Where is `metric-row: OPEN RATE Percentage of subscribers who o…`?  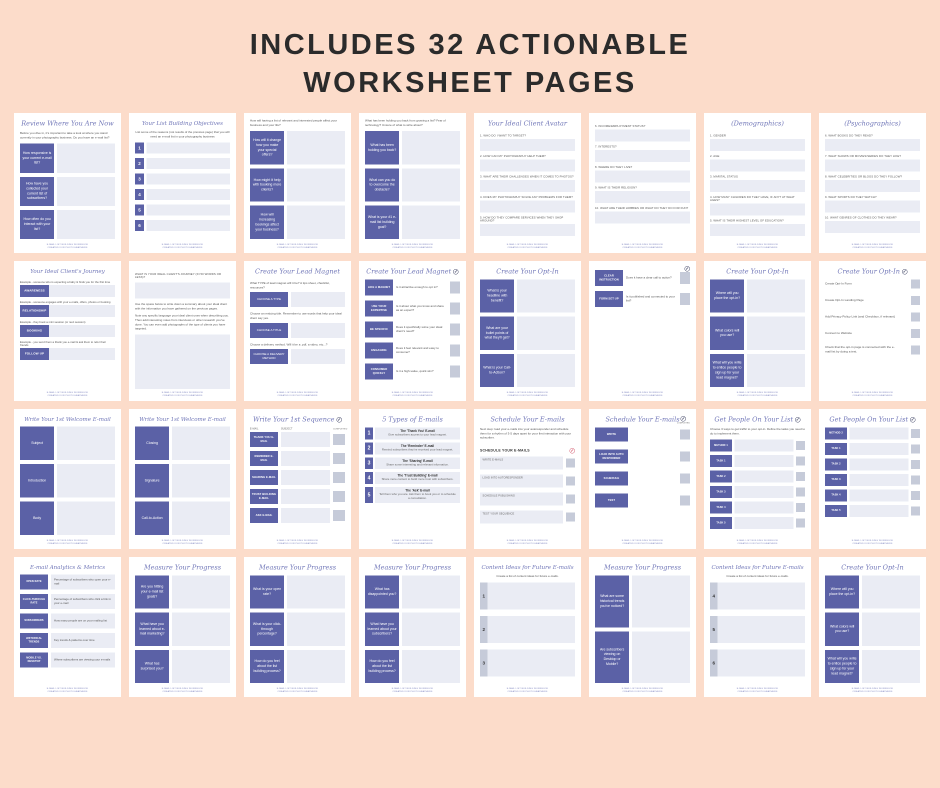
metric-row: OPEN RATE Percentage of subscribers who o… is located at coordinates (67, 582).